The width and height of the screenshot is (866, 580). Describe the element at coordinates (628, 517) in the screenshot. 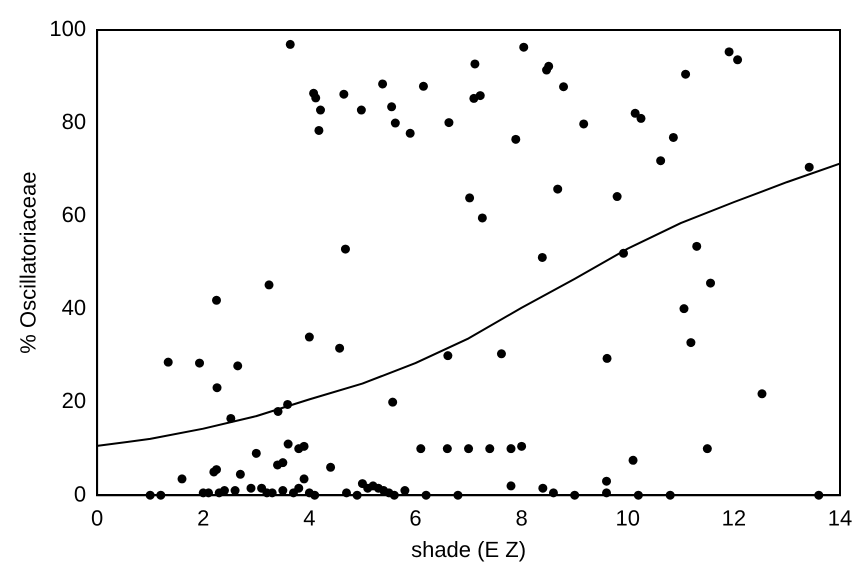

I see `x-tick-label: 10` at that location.